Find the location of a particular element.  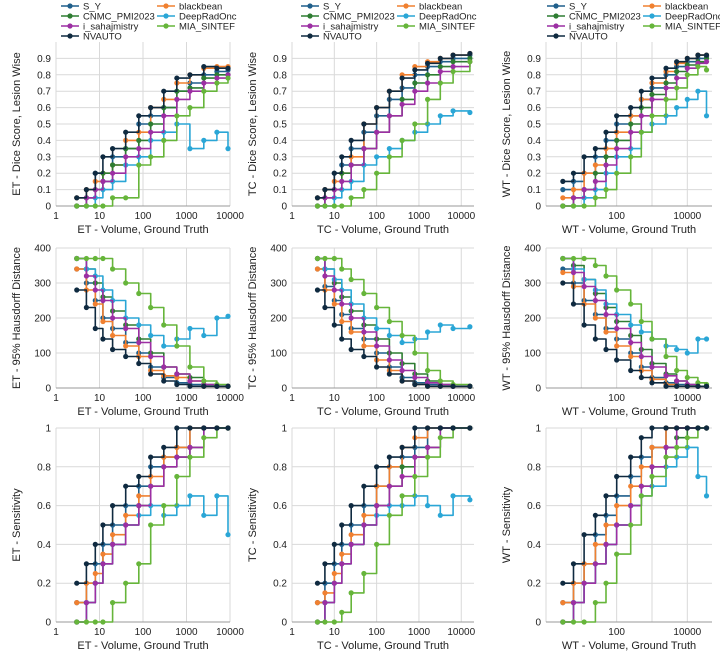

legend-entry-label: blackbean is located at coordinates (440, 7).